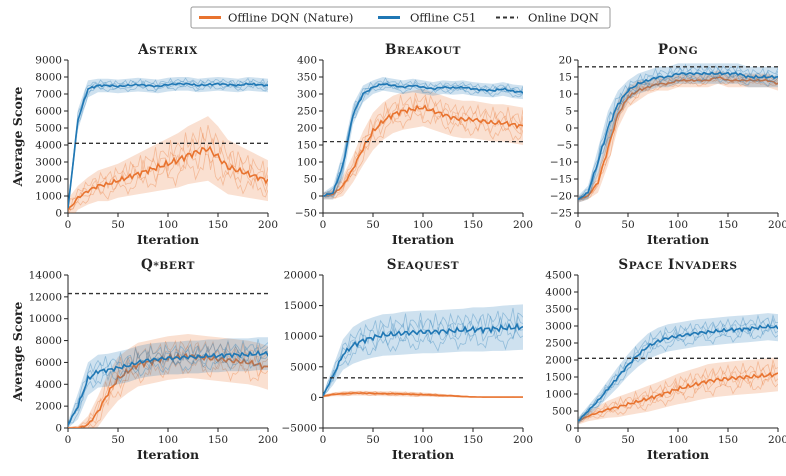 The image size is (786, 476). What do you see at coordinates (168, 239) in the screenshot?
I see `x-axis-label-asterix: Iteration` at bounding box center [168, 239].